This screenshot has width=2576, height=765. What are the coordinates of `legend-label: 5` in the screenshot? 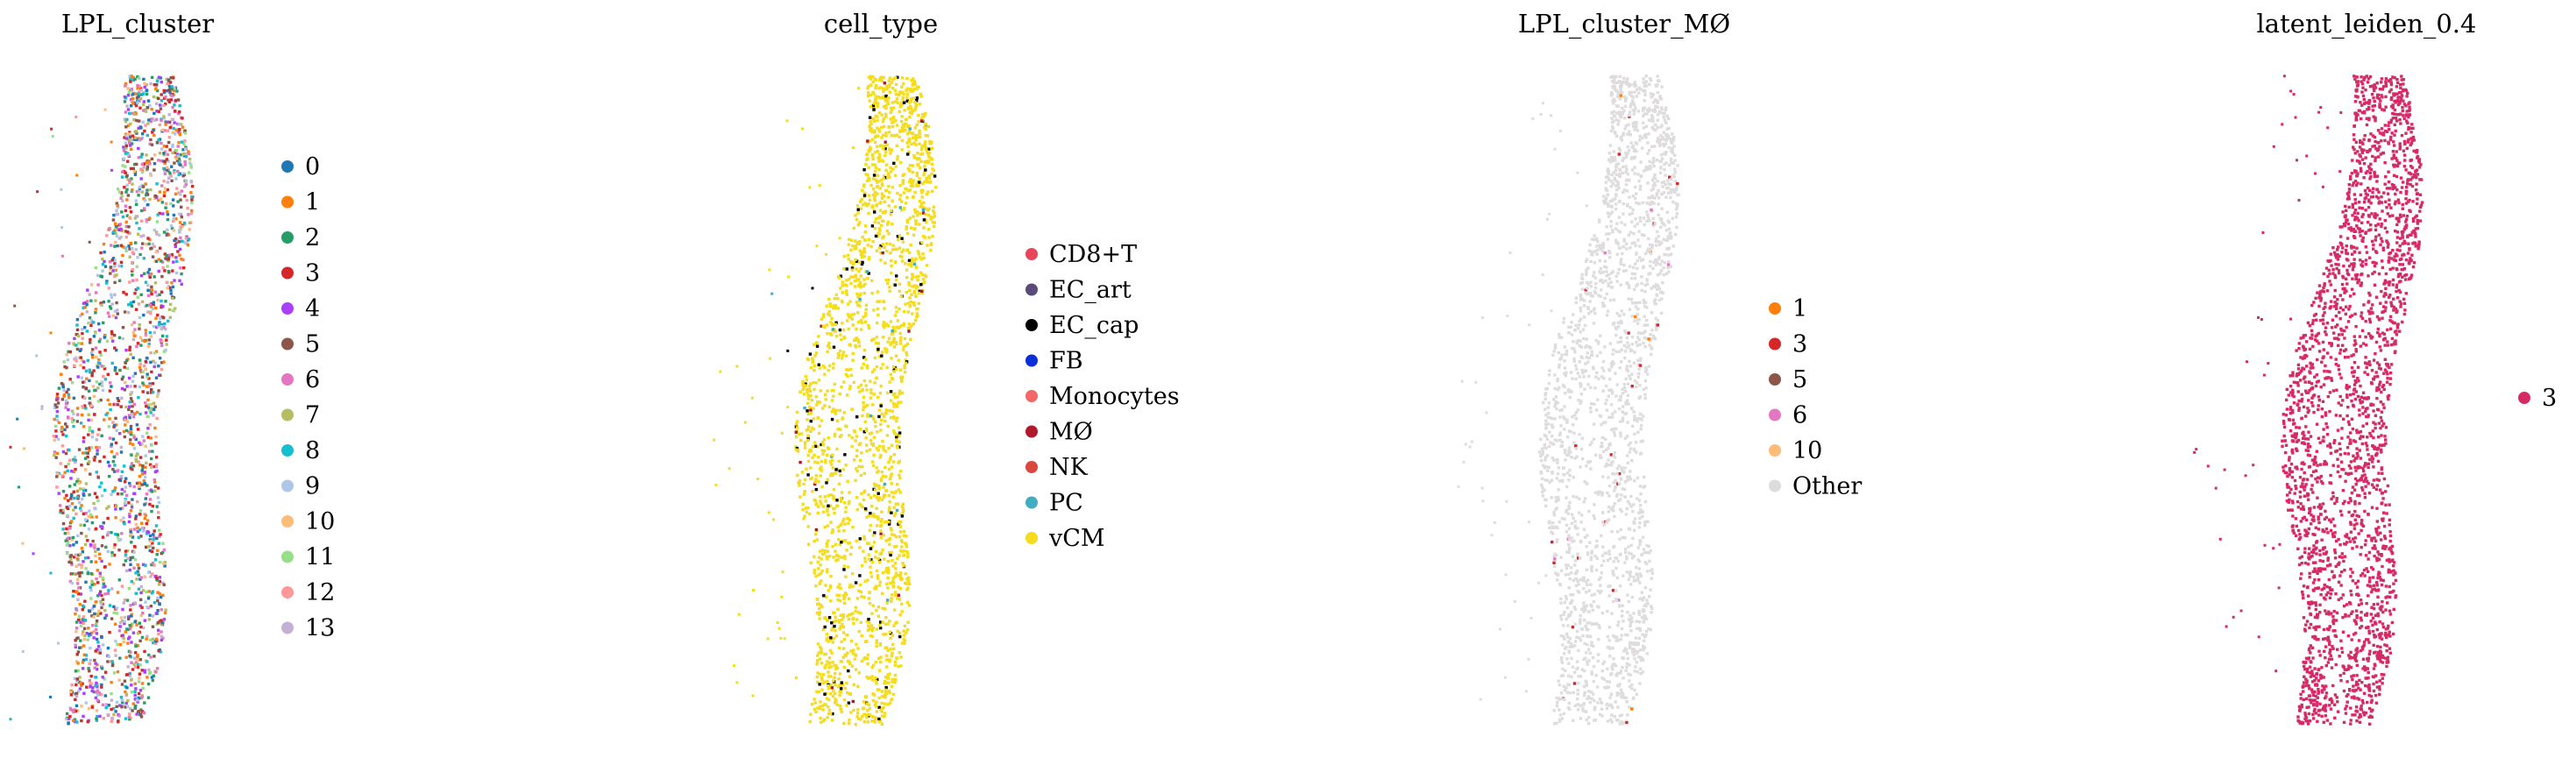 It's located at (312, 344).